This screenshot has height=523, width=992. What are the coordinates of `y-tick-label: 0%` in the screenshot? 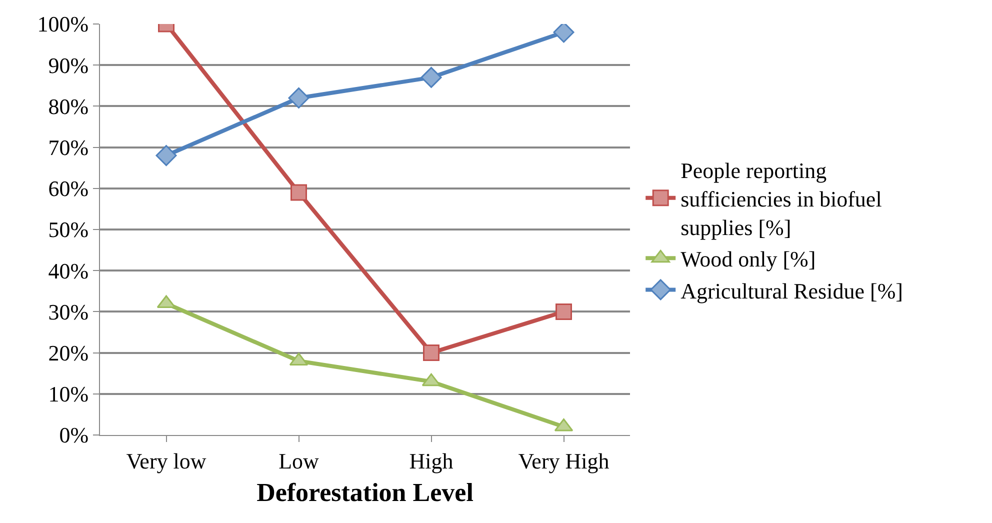 It's located at (74, 435).